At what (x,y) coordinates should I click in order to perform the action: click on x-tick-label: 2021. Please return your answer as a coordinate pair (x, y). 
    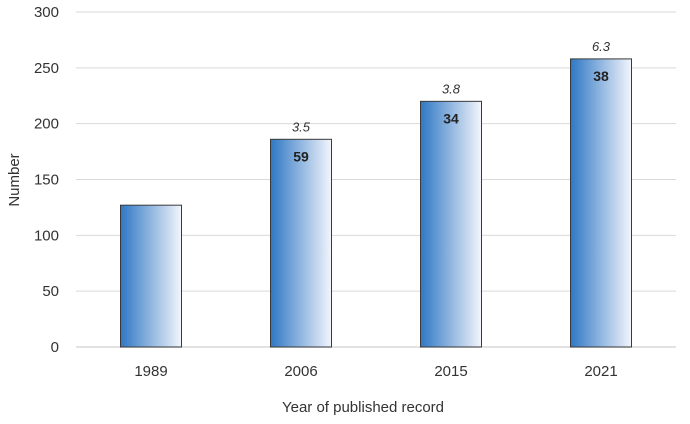
    Looking at the image, I should click on (600, 371).